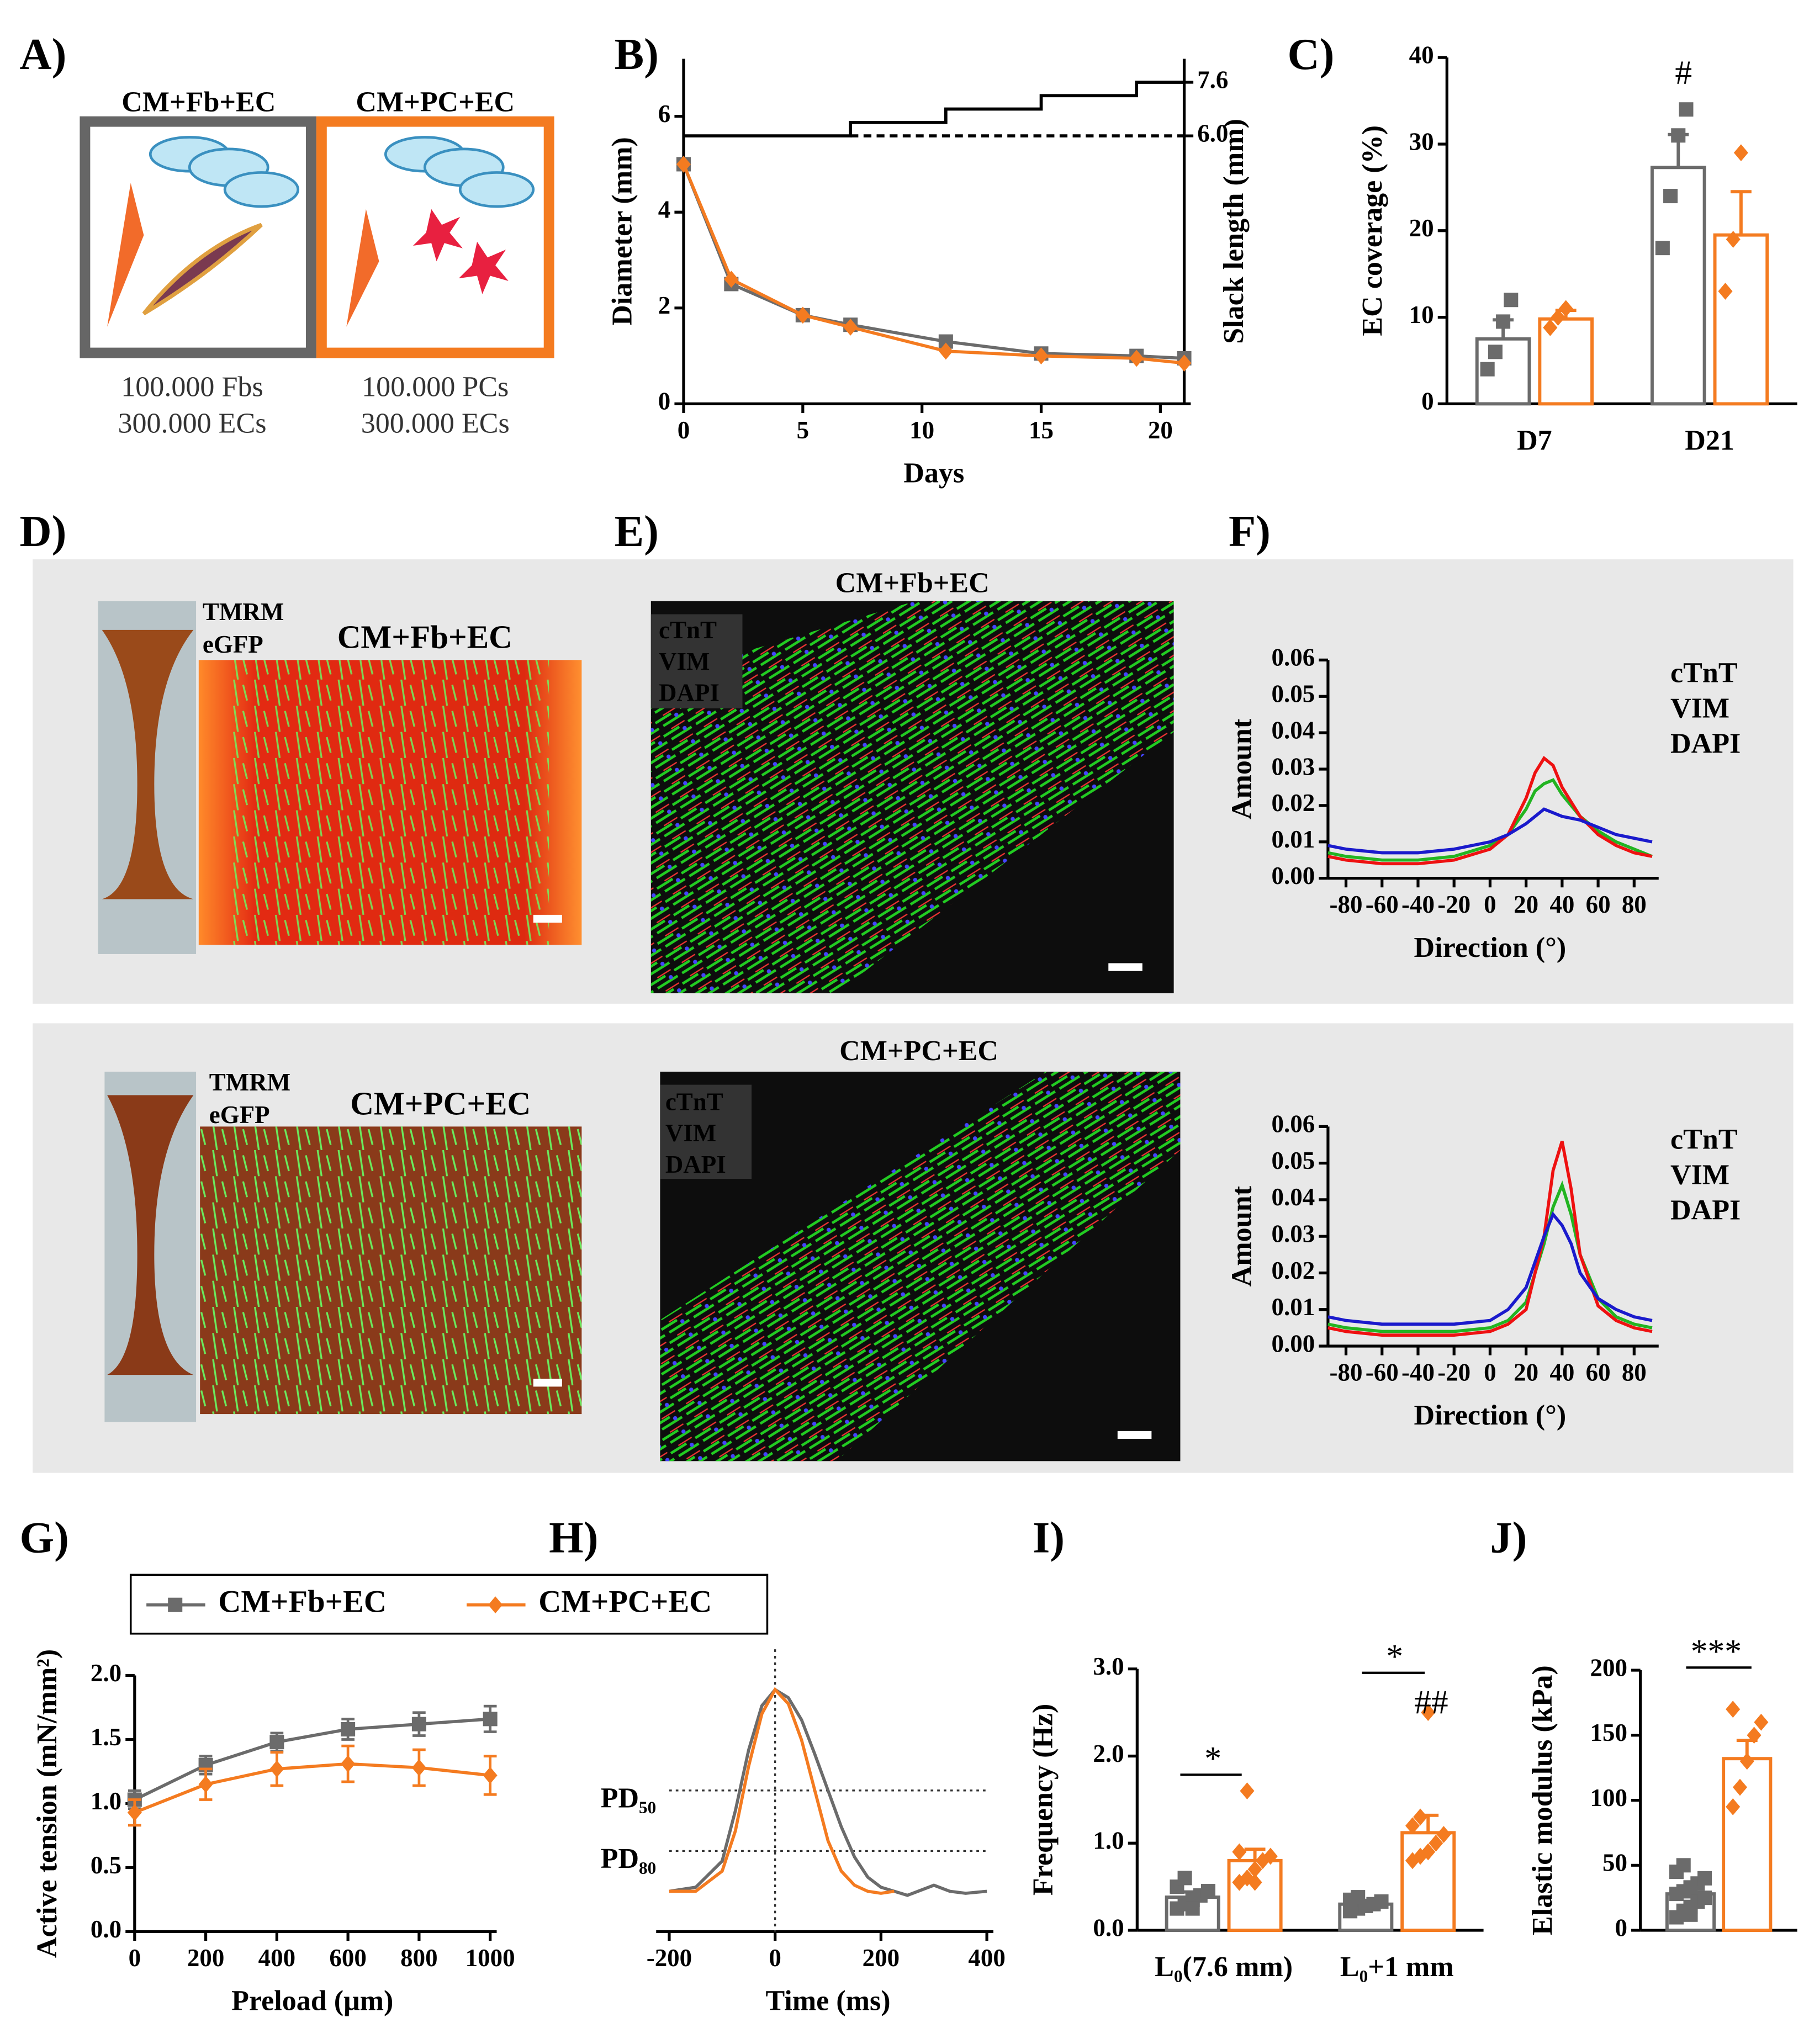 The width and height of the screenshot is (1809, 2044). I want to click on x-tick-label: 5, so click(803, 430).